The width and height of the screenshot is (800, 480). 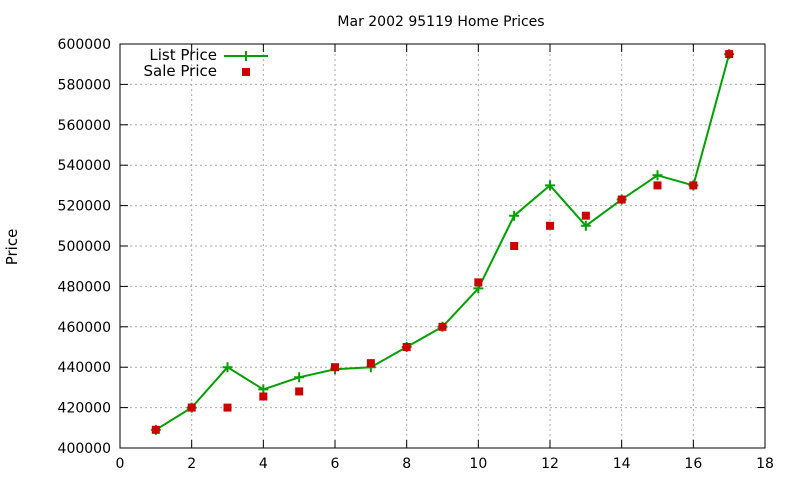 I want to click on legend: List Price Sale Price, so click(x=206, y=63).